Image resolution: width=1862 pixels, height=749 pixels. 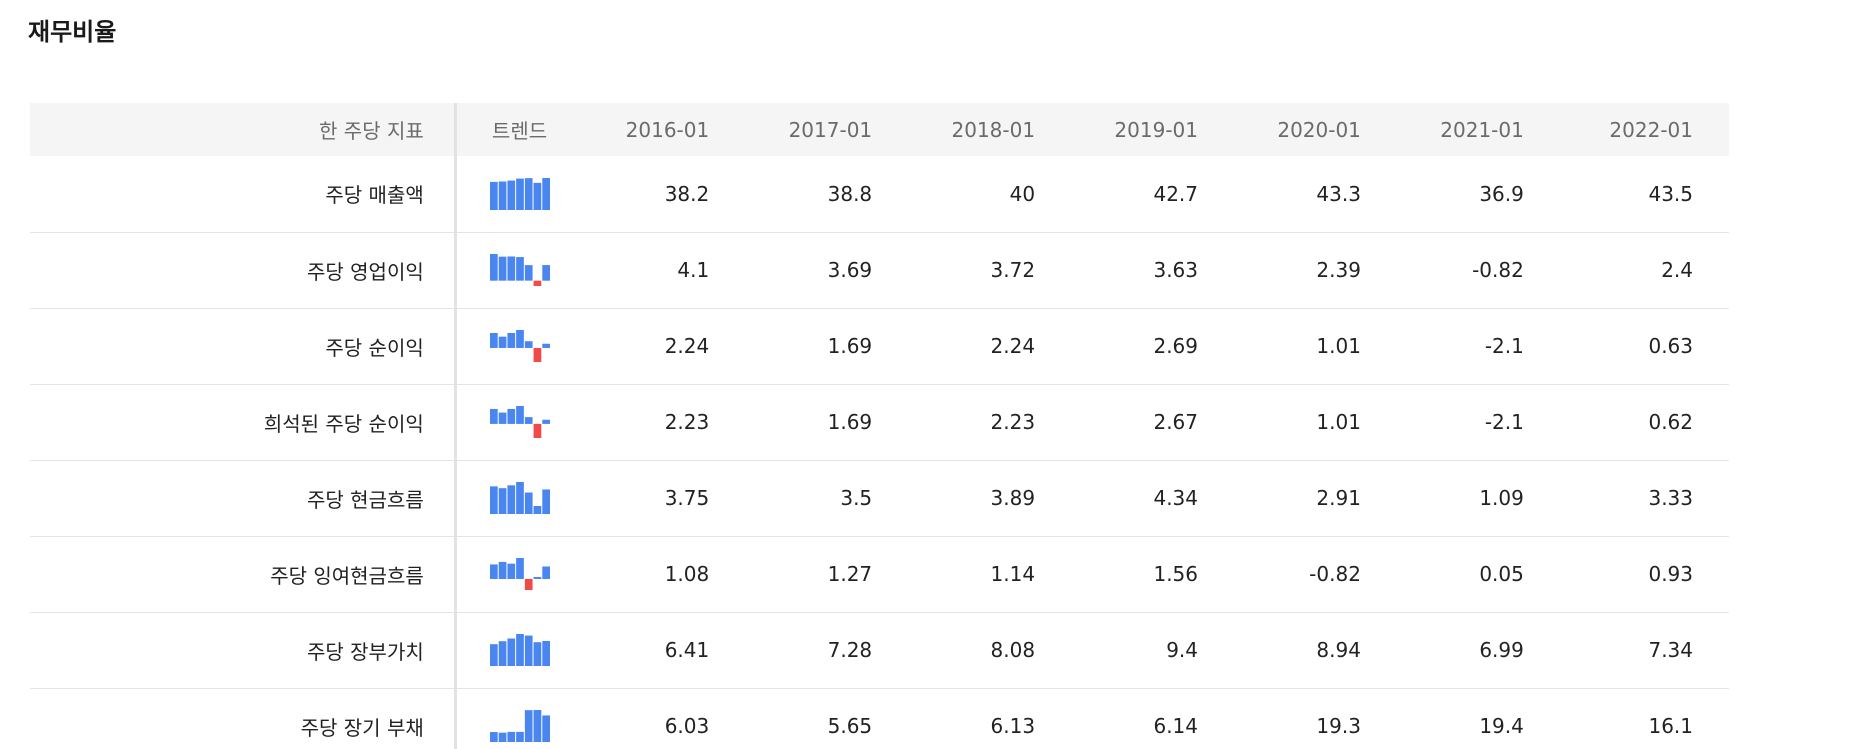 I want to click on value-cell: 40, so click(x=1022, y=193).